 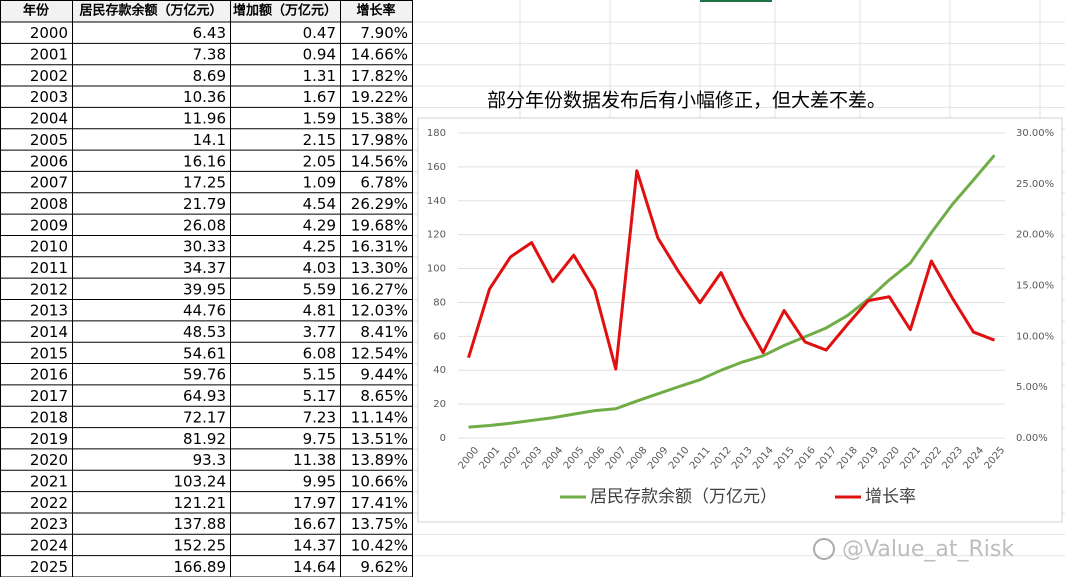 What do you see at coordinates (319, 375) in the screenshot?
I see `table-cell: 5.15` at bounding box center [319, 375].